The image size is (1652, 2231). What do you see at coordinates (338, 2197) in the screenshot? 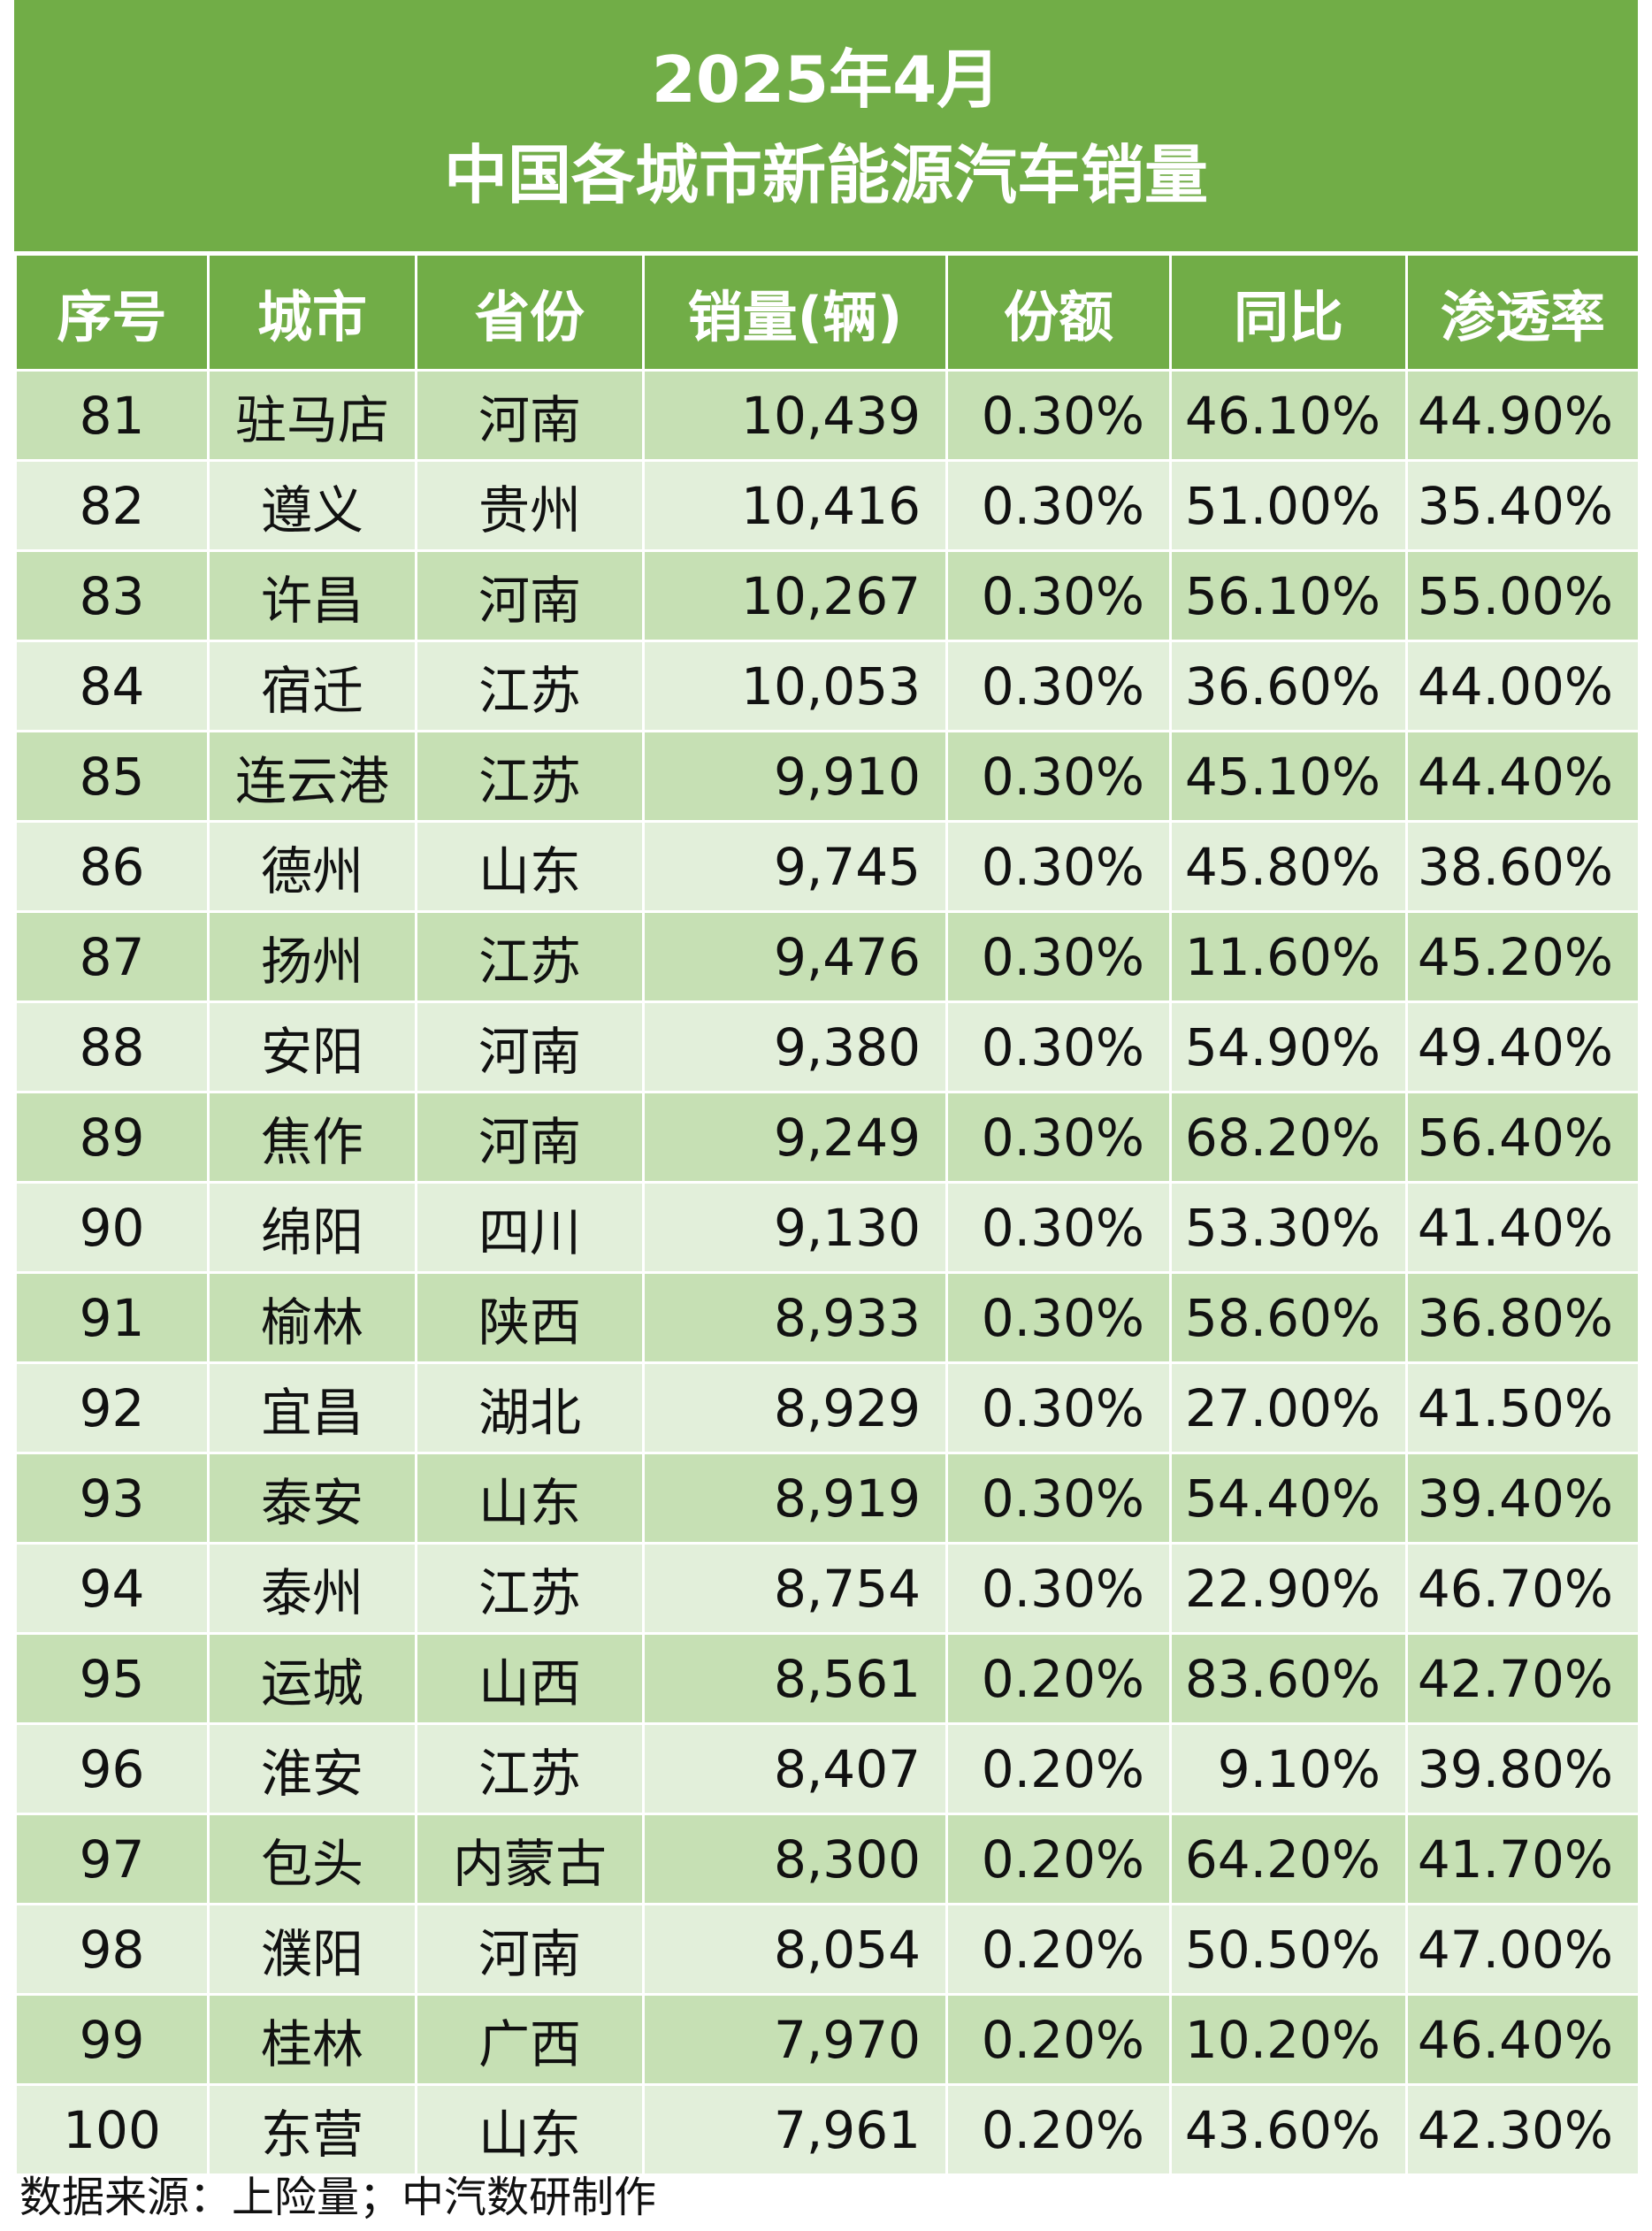
I see `source-note: 数据来源：上险量；中汽数研制作` at bounding box center [338, 2197].